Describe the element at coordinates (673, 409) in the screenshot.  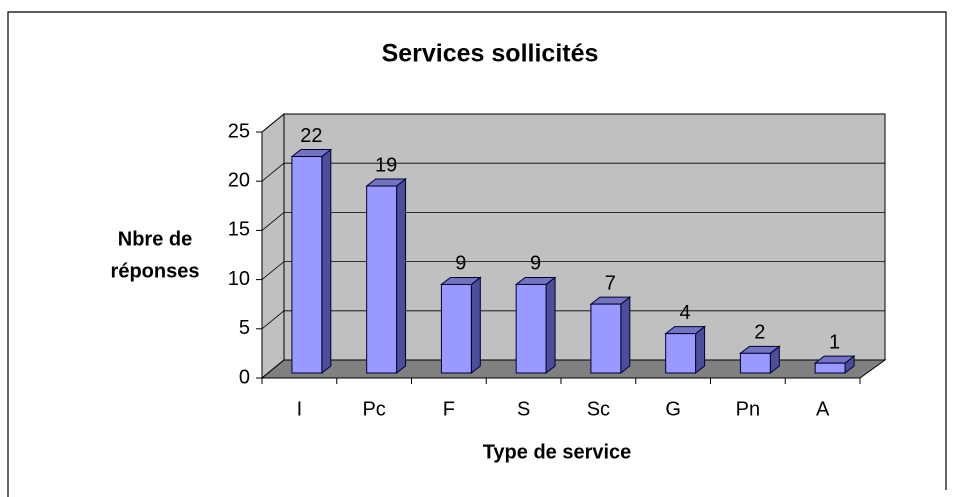
I see `x-tick-label: G` at that location.